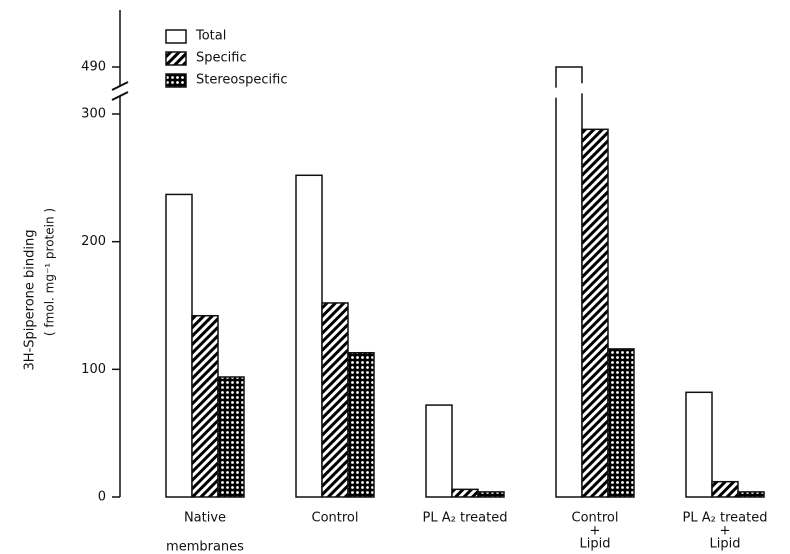  Describe the element at coordinates (210, 36) in the screenshot. I see `legend-label: Total` at that location.